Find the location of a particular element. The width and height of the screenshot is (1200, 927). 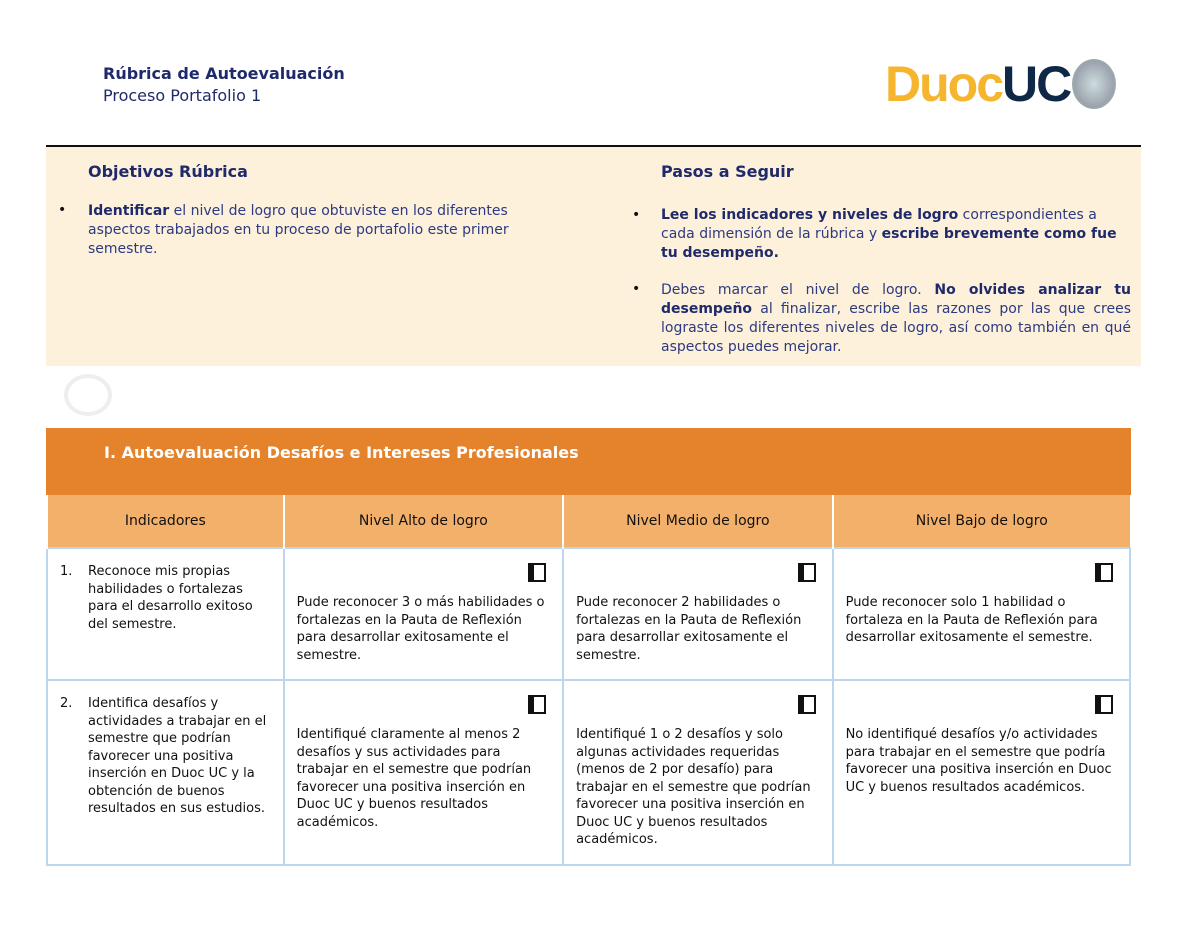

paso-bold: No olvides analizar tu desempeño is located at coordinates (896, 299).